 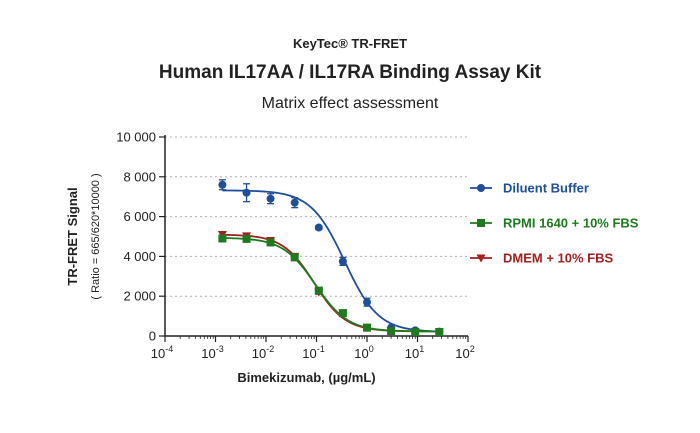 What do you see at coordinates (96, 236) in the screenshot?
I see `y-axis-sublabel: ( Ratio = 665/620*10000 )` at bounding box center [96, 236].